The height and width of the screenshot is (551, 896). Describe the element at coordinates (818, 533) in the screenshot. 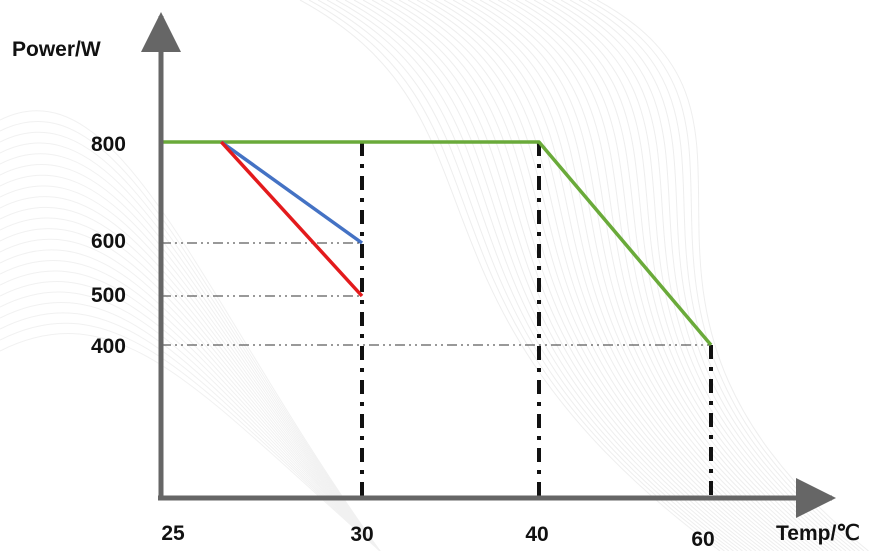

I see `x-axis-label: Temp/℃` at that location.